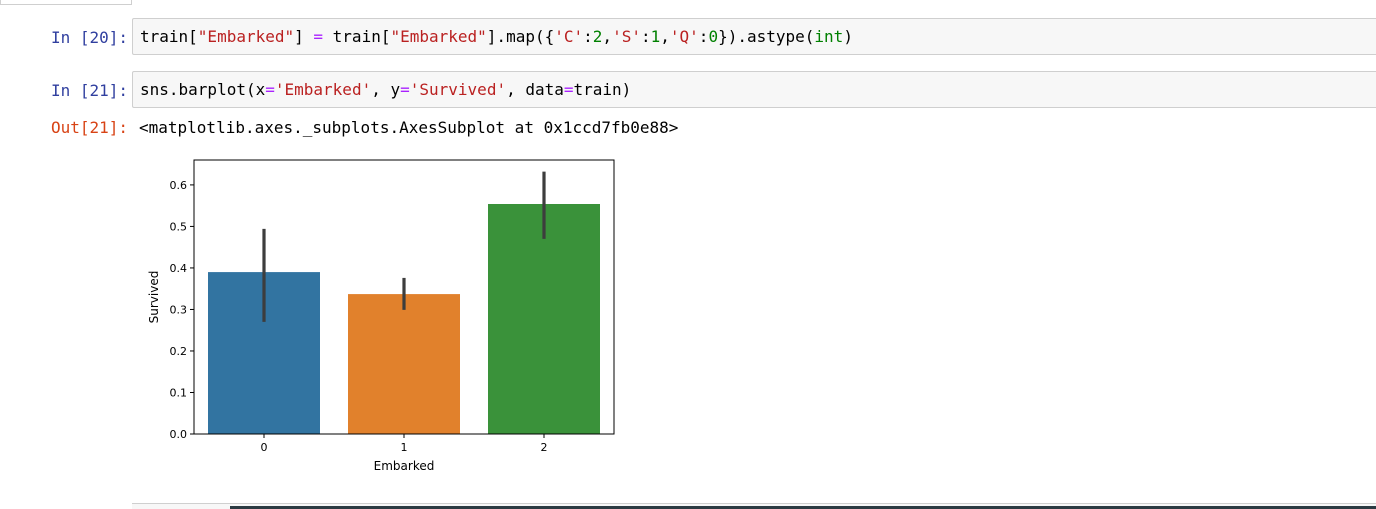  I want to click on code-token: }).astype(, so click(766, 36).